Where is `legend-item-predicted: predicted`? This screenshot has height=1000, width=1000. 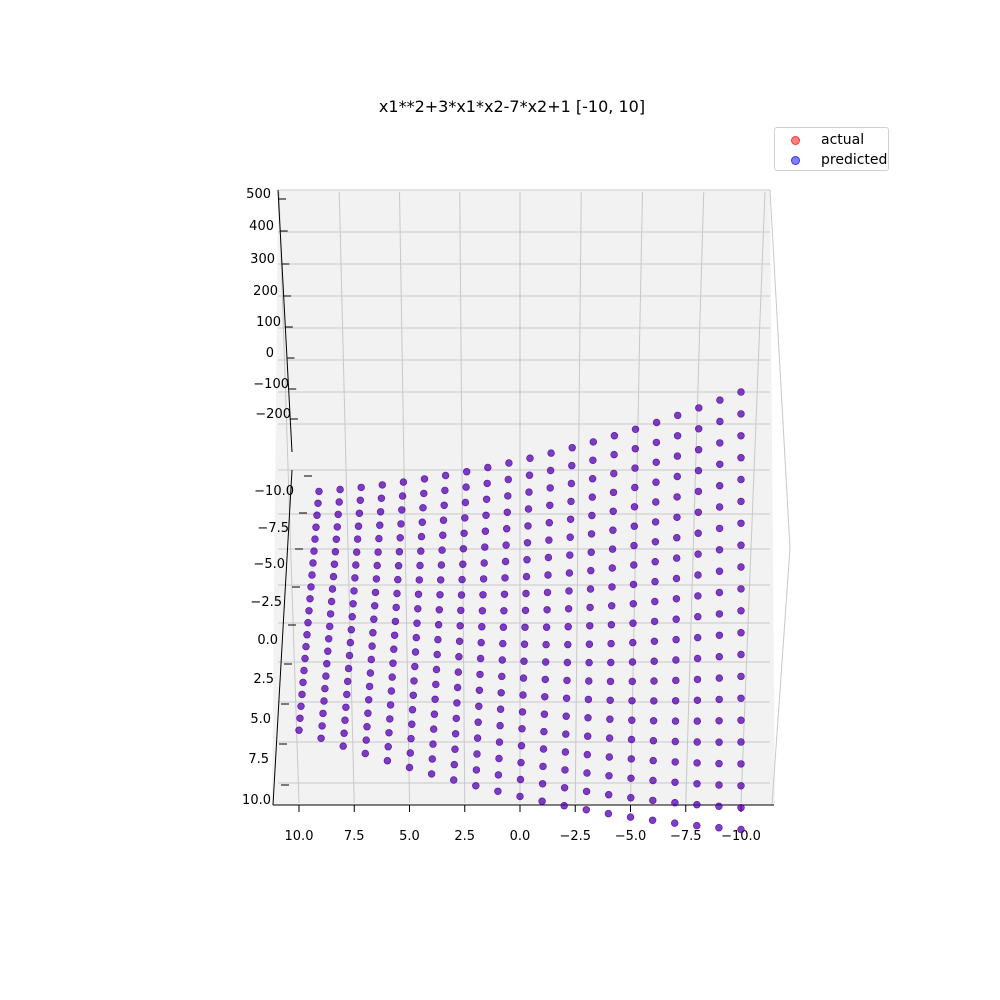
legend-item-predicted: predicted is located at coordinates (831, 160).